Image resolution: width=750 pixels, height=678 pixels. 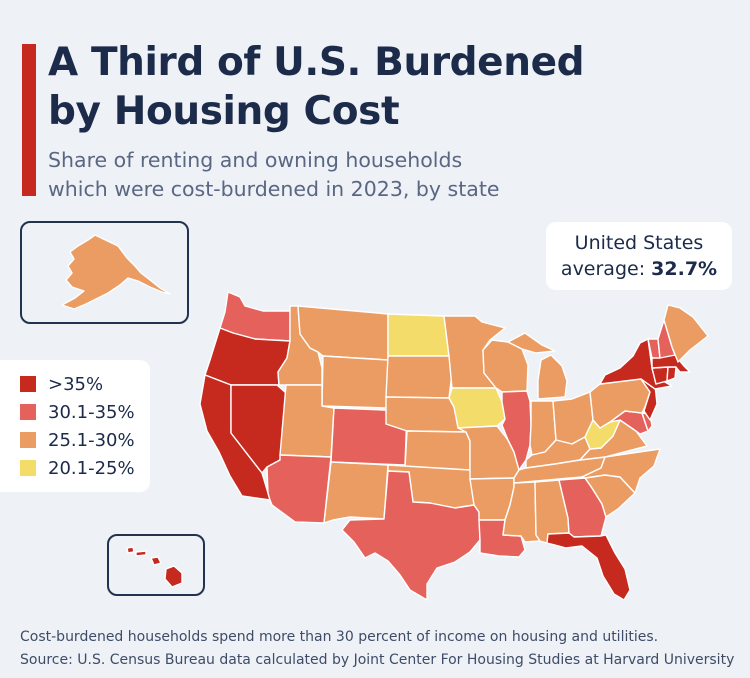 I want to click on legend-label: 20.1-25%, so click(x=91, y=468).